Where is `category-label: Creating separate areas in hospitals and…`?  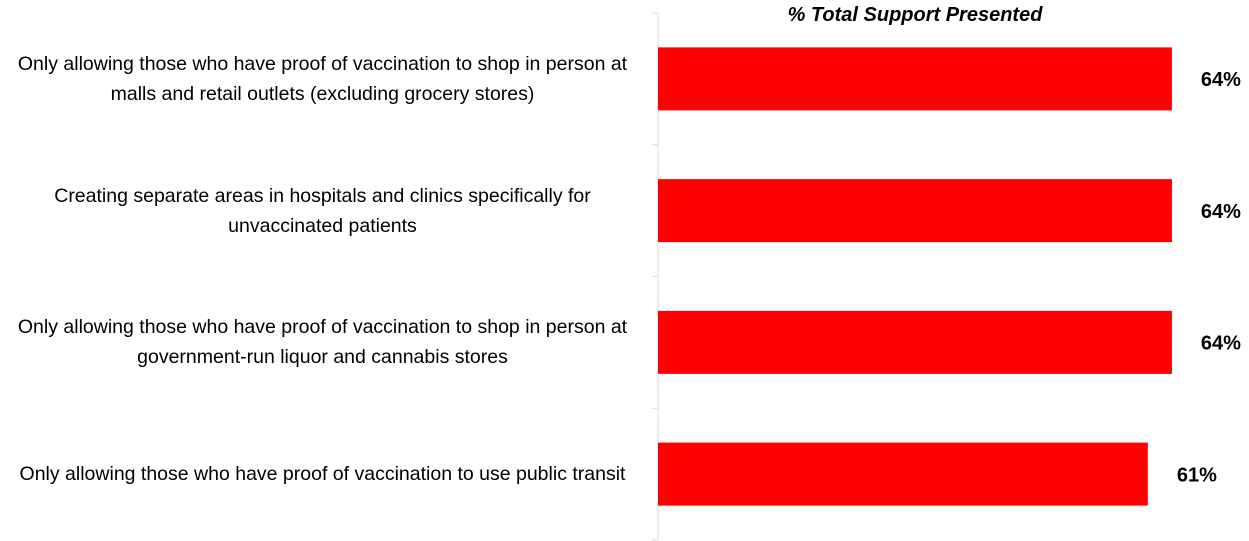
category-label: Creating separate areas in hospitals and… is located at coordinates (322, 210).